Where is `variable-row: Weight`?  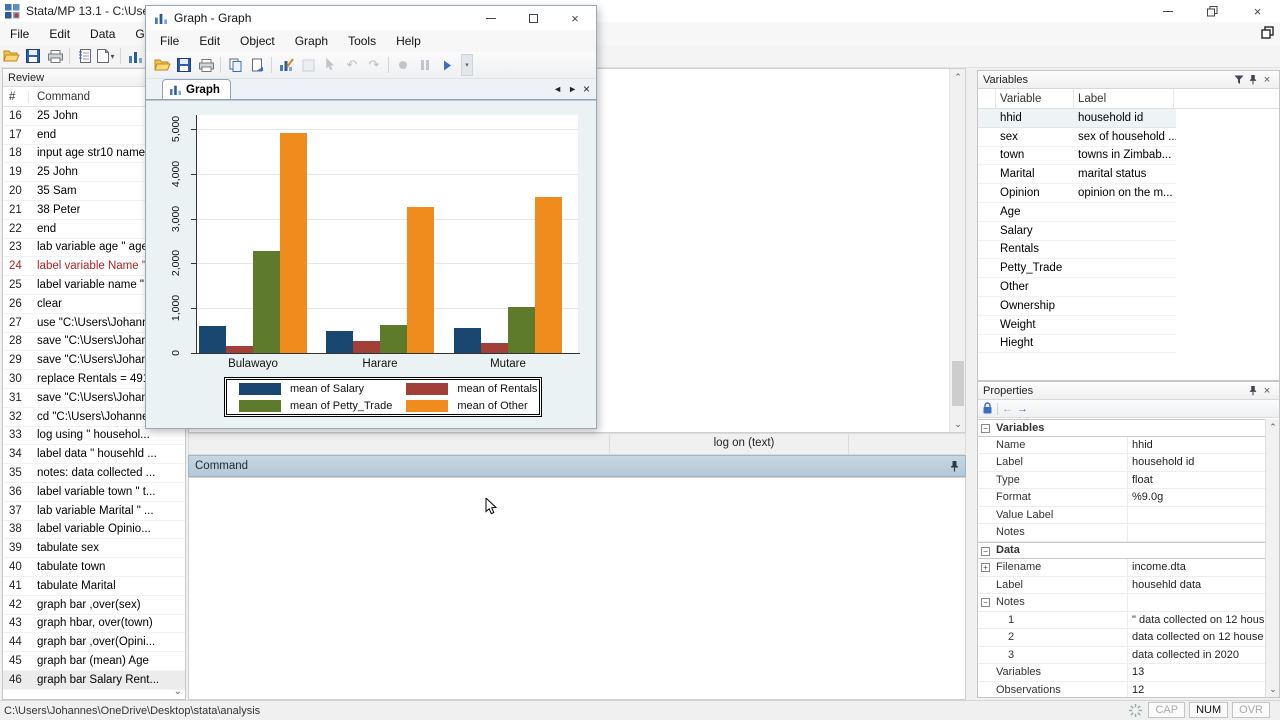 variable-row: Weight is located at coordinates (1077, 325).